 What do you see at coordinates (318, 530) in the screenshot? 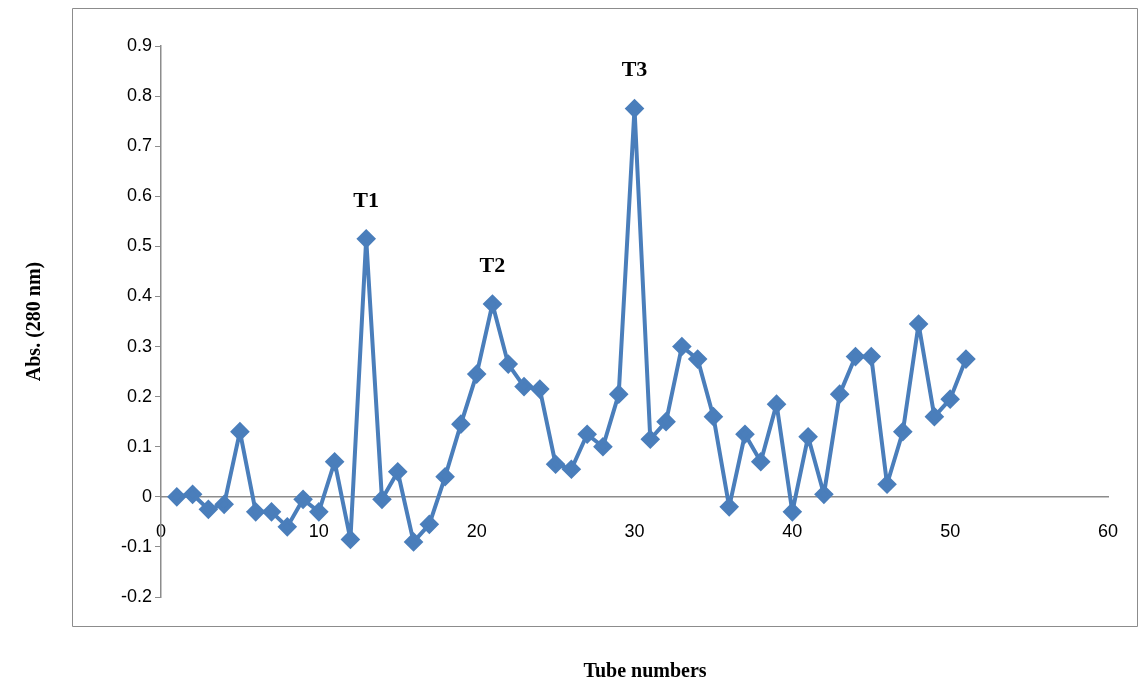
I see `x-tick-label: 10` at bounding box center [318, 530].